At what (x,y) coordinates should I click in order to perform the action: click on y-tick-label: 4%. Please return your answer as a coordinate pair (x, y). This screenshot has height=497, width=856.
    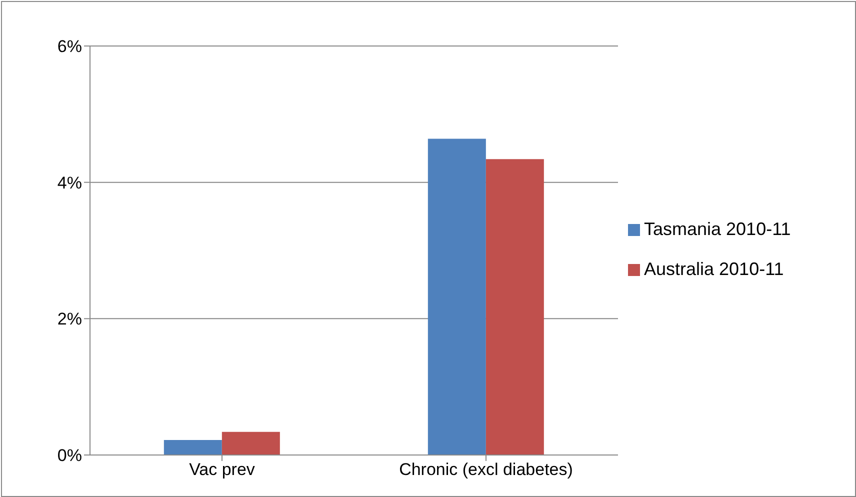
    Looking at the image, I should click on (69, 182).